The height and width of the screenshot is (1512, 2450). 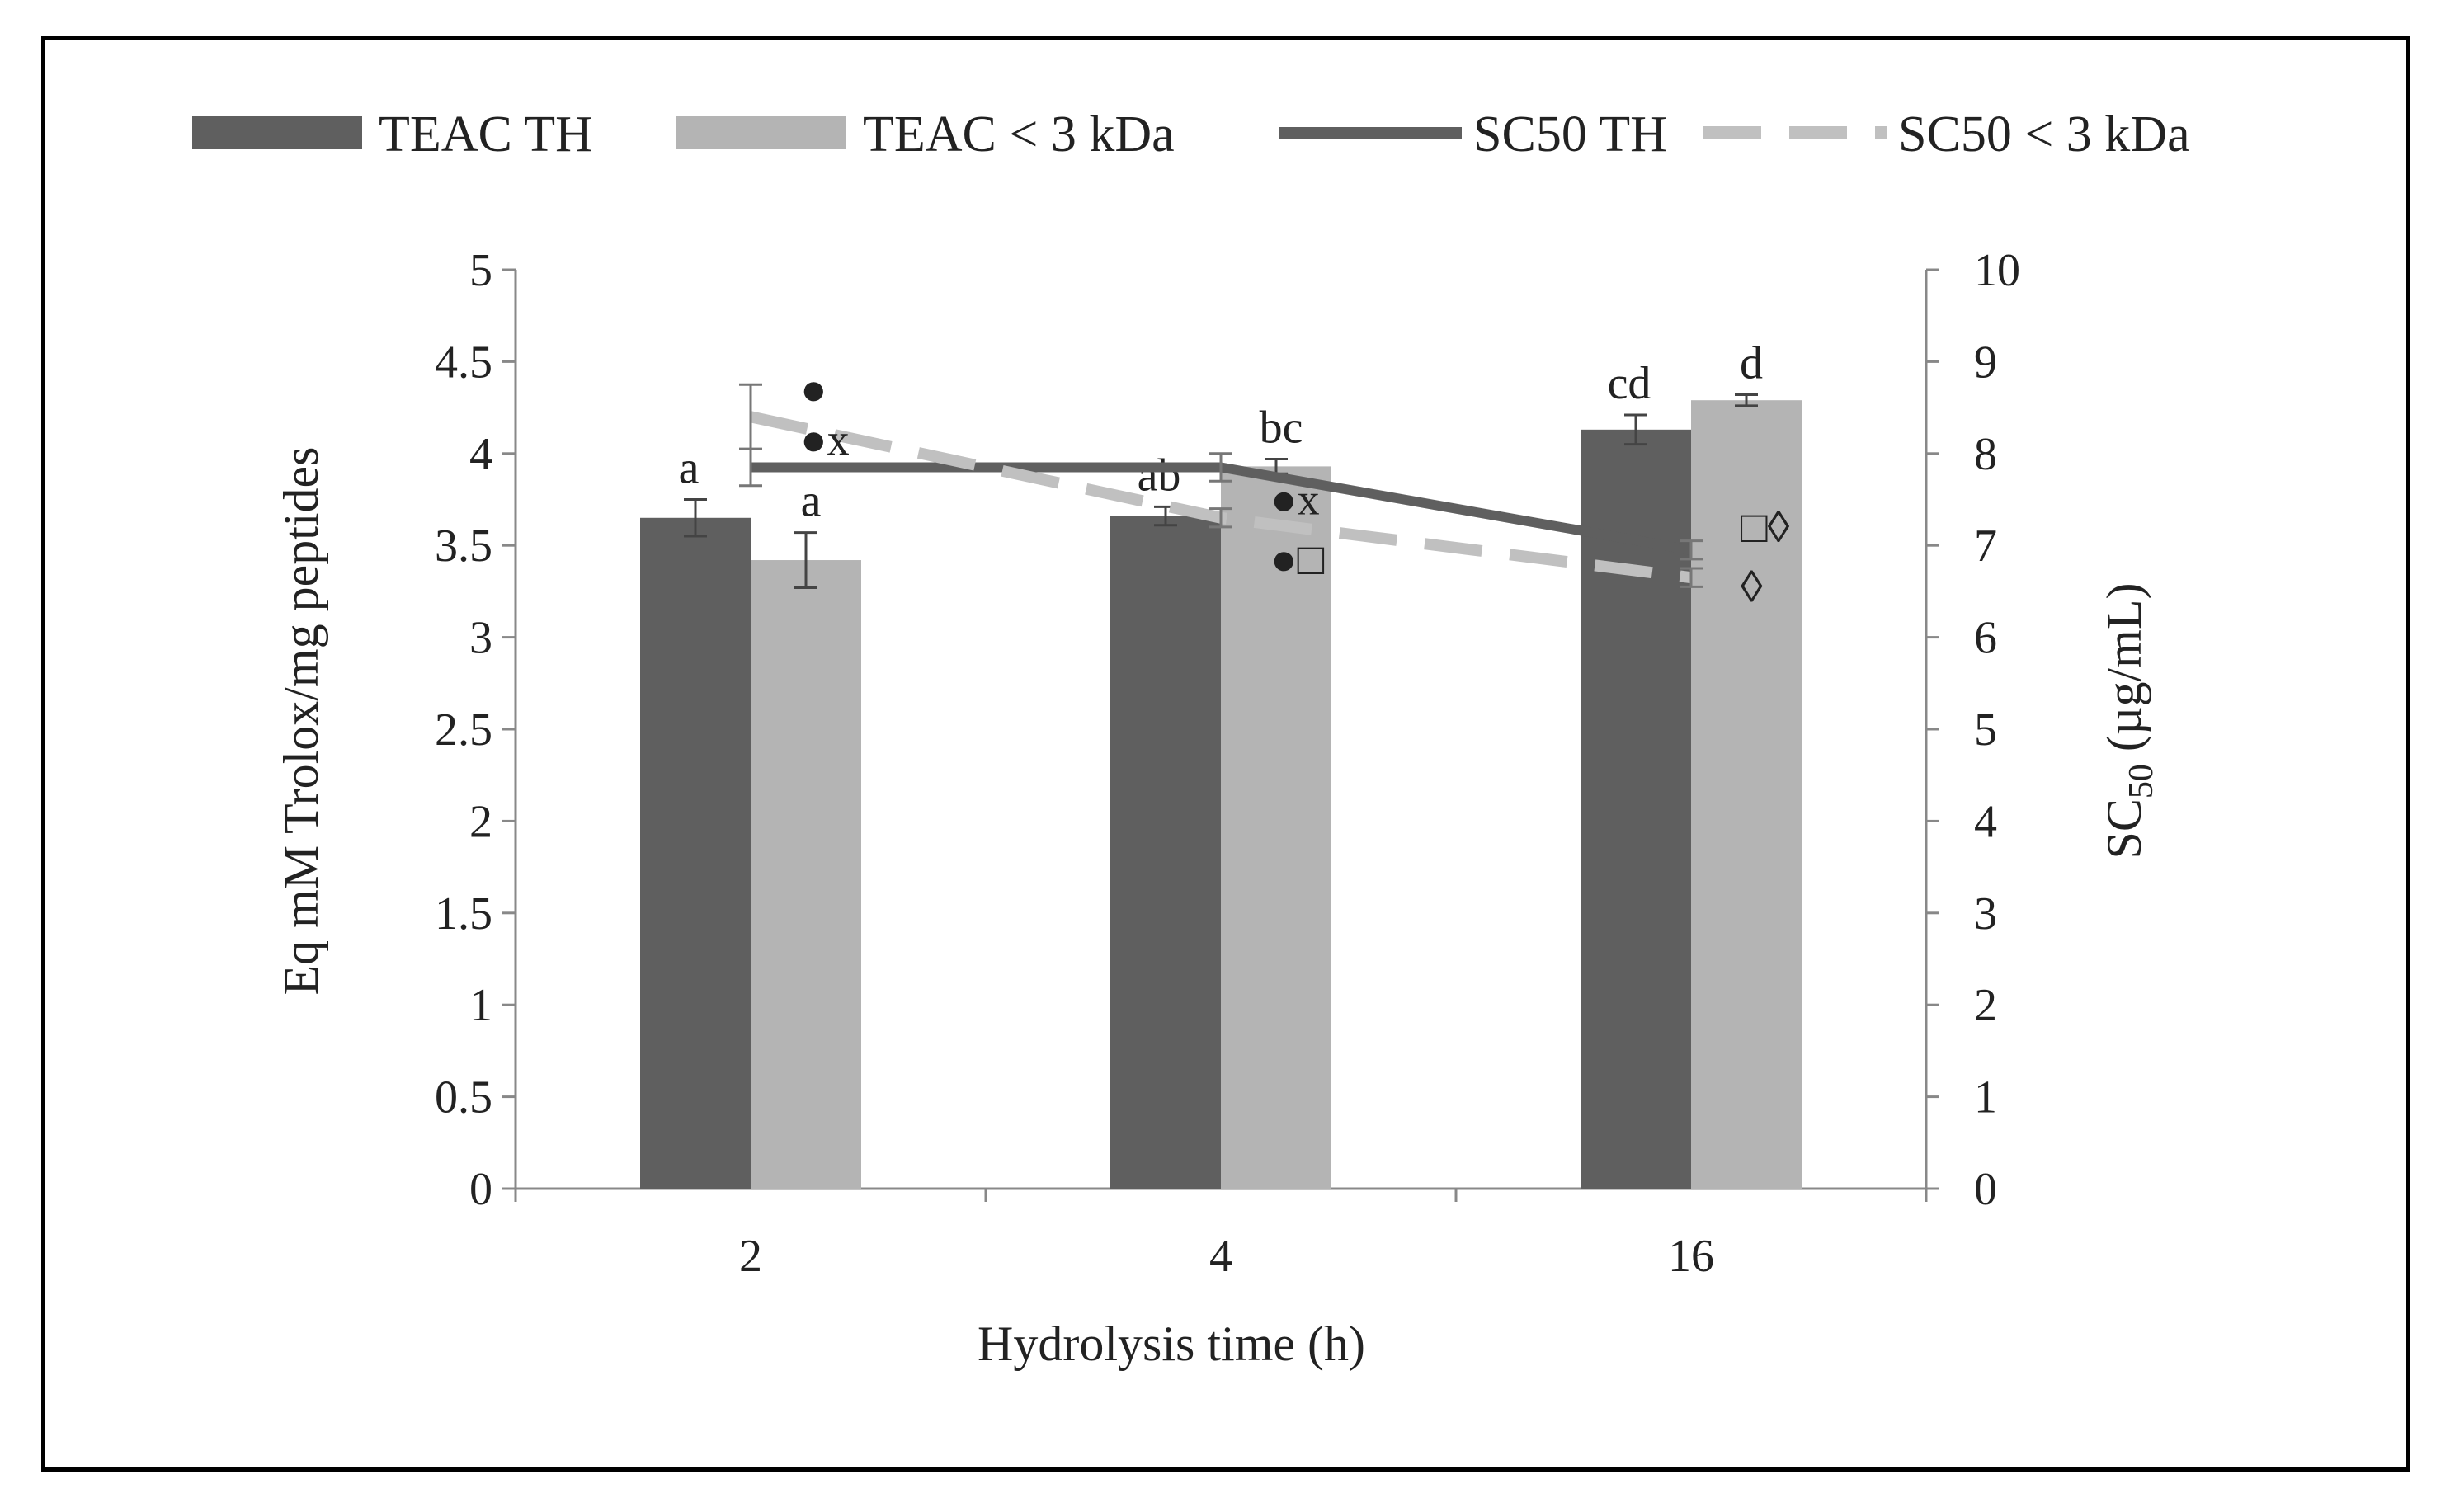 What do you see at coordinates (1997, 270) in the screenshot?
I see `y2-tick-label: 10` at bounding box center [1997, 270].